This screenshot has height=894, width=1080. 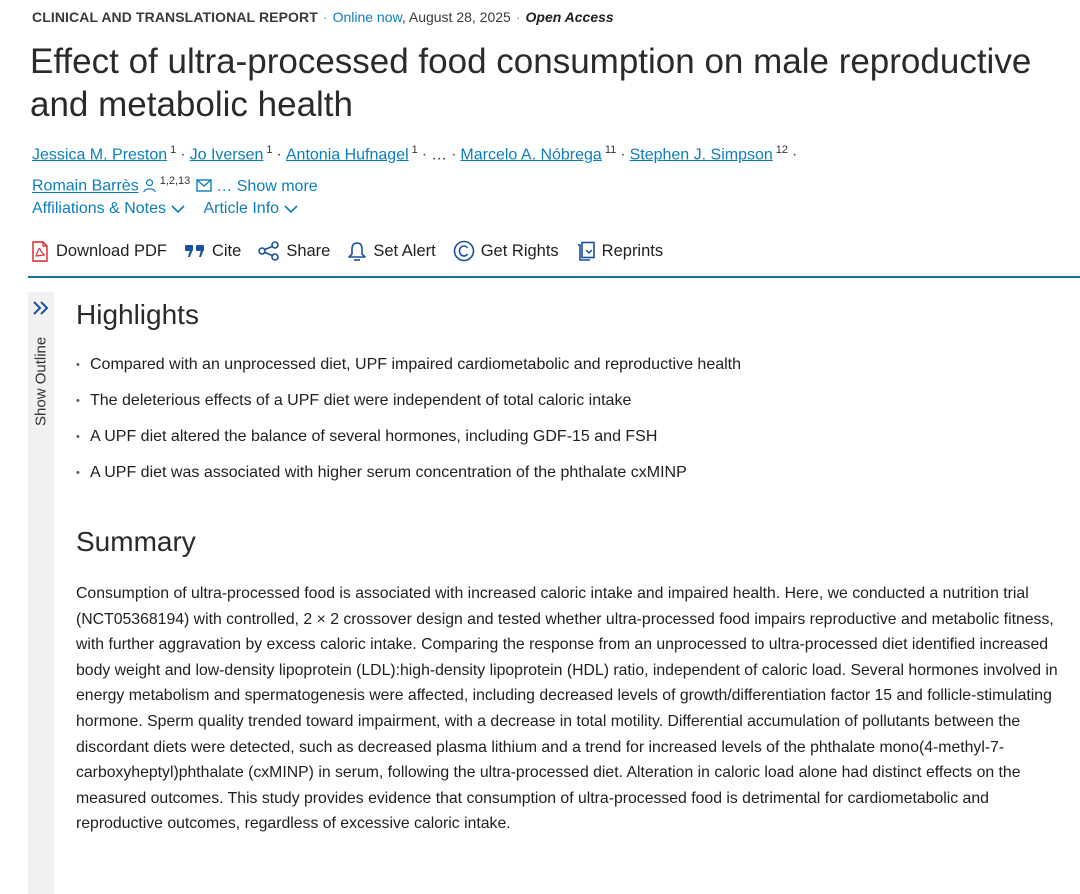 I want to click on set-alert-button: Set Alert, so click(x=391, y=251).